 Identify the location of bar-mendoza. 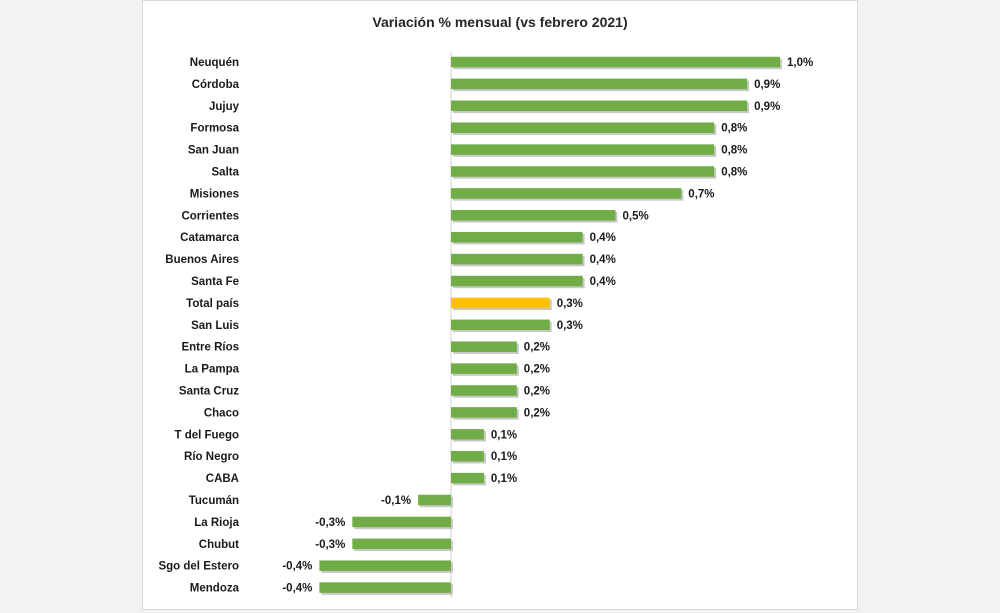
(385, 587).